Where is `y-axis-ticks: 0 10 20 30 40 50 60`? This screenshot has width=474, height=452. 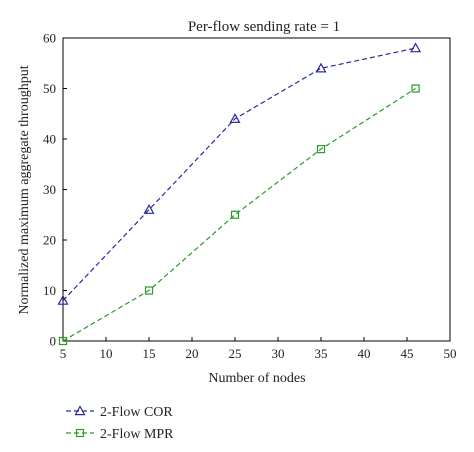
y-axis-ticks: 0 10 20 30 40 50 60 is located at coordinates (55, 190).